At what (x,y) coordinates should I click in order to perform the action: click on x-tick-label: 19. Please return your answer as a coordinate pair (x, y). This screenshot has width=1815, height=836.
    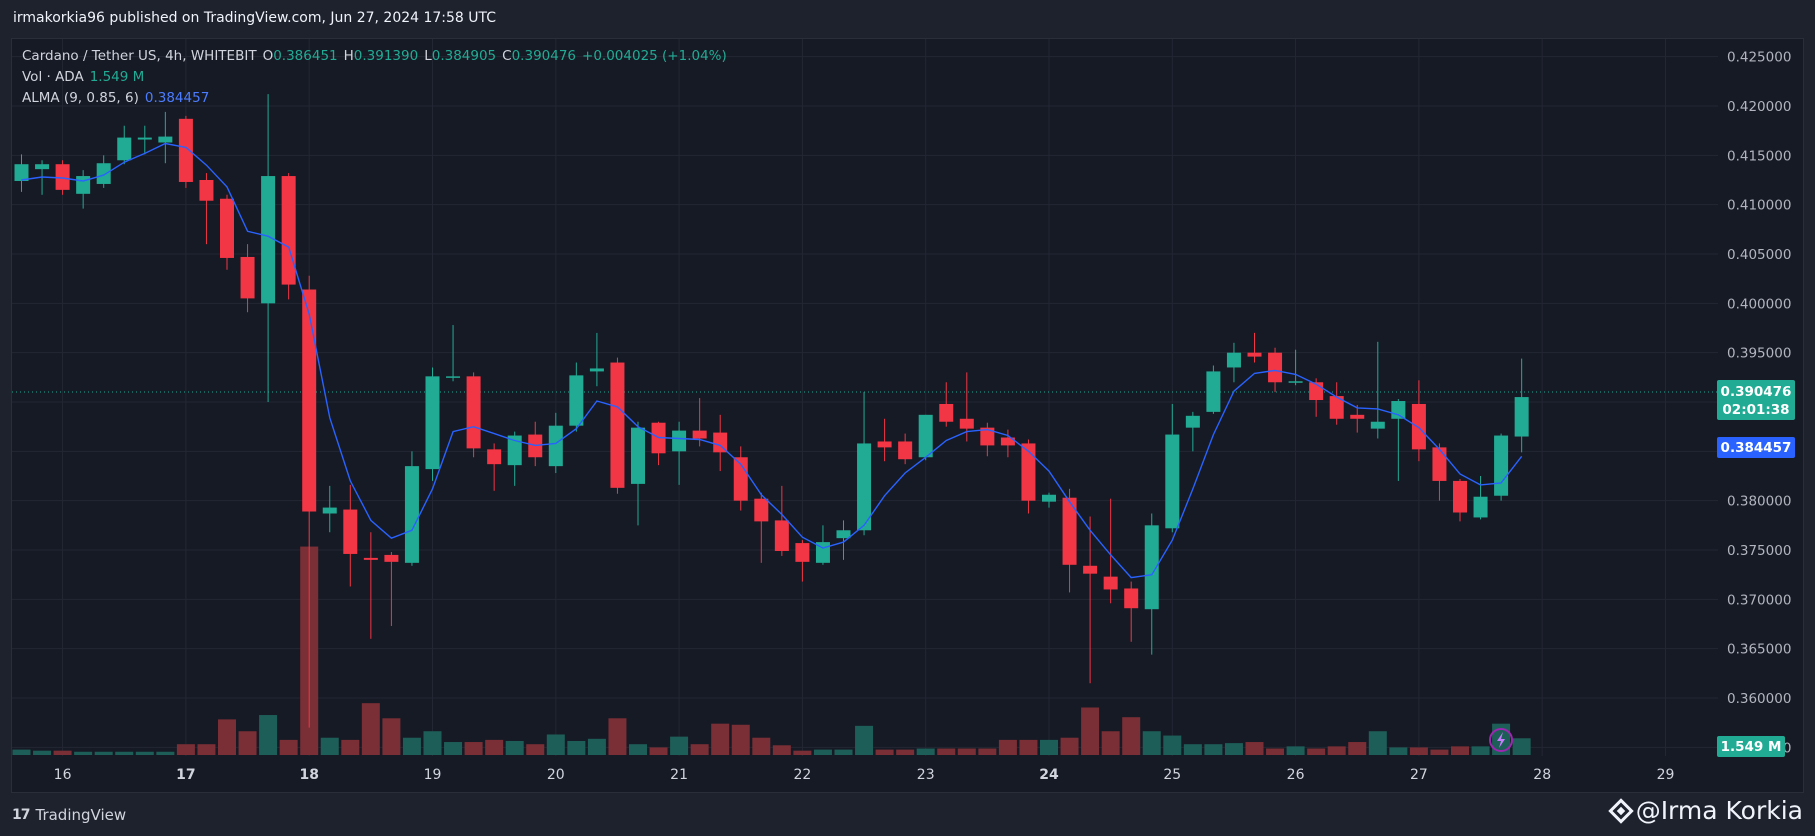
    Looking at the image, I should click on (433, 775).